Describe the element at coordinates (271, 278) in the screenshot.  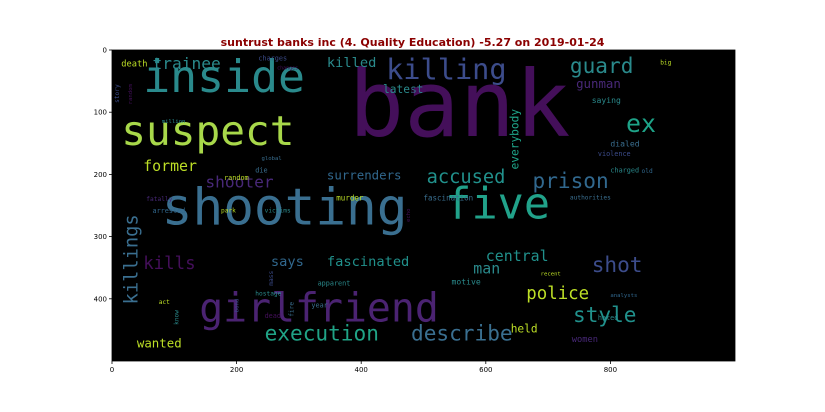
I see `word-mass: mass` at that location.